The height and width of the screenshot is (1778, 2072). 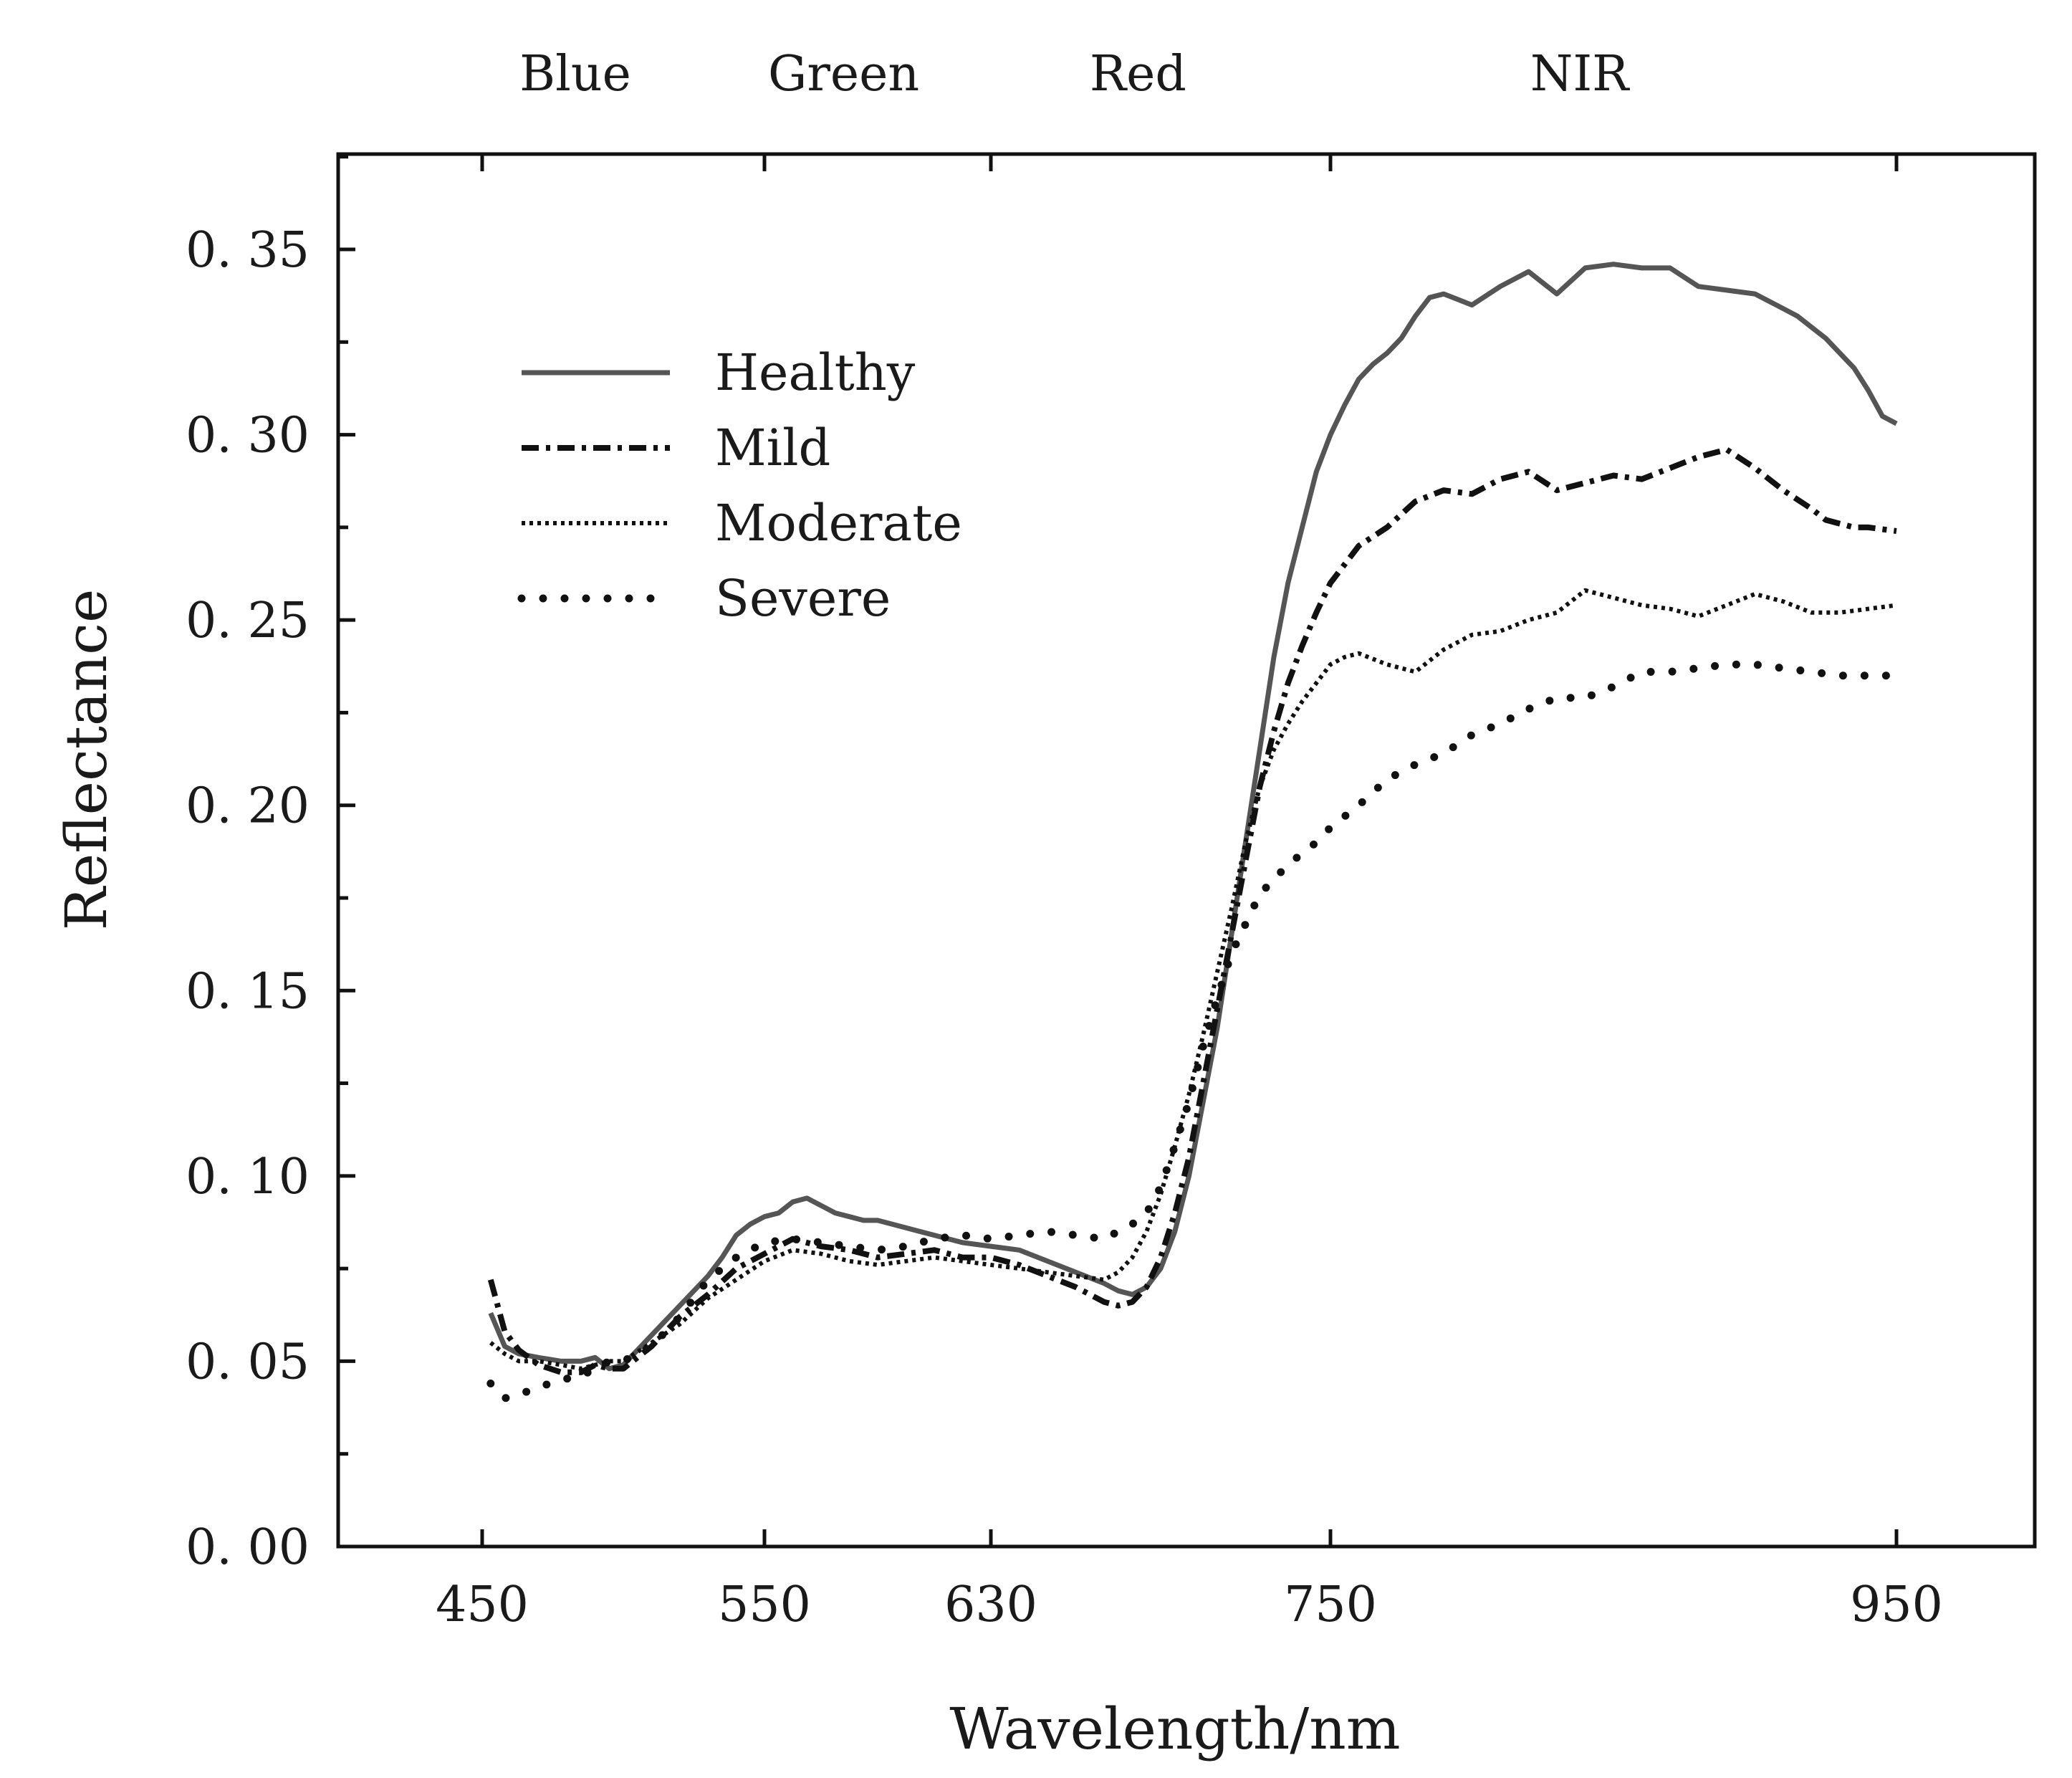 What do you see at coordinates (839, 523) in the screenshot?
I see `legend-label-moderate: Moderate` at bounding box center [839, 523].